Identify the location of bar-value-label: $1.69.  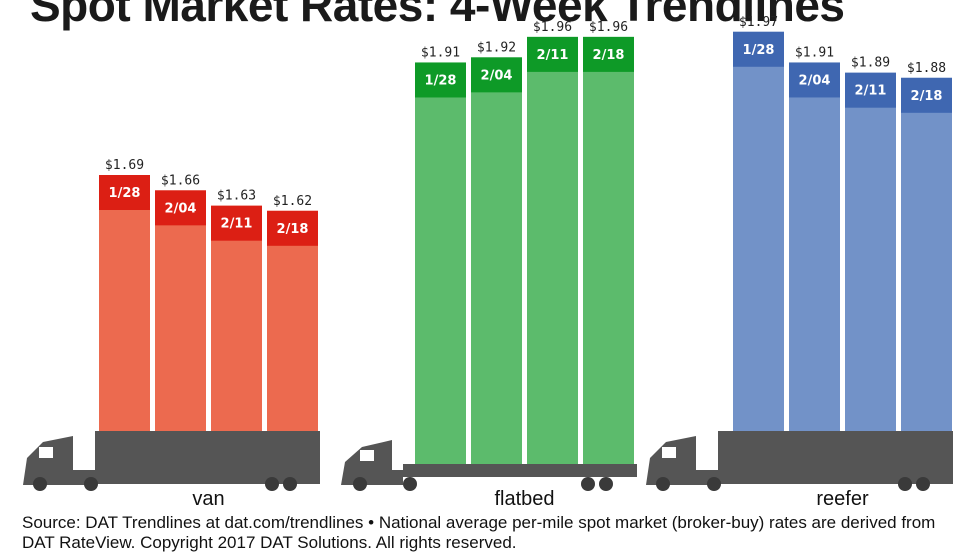
(124, 165).